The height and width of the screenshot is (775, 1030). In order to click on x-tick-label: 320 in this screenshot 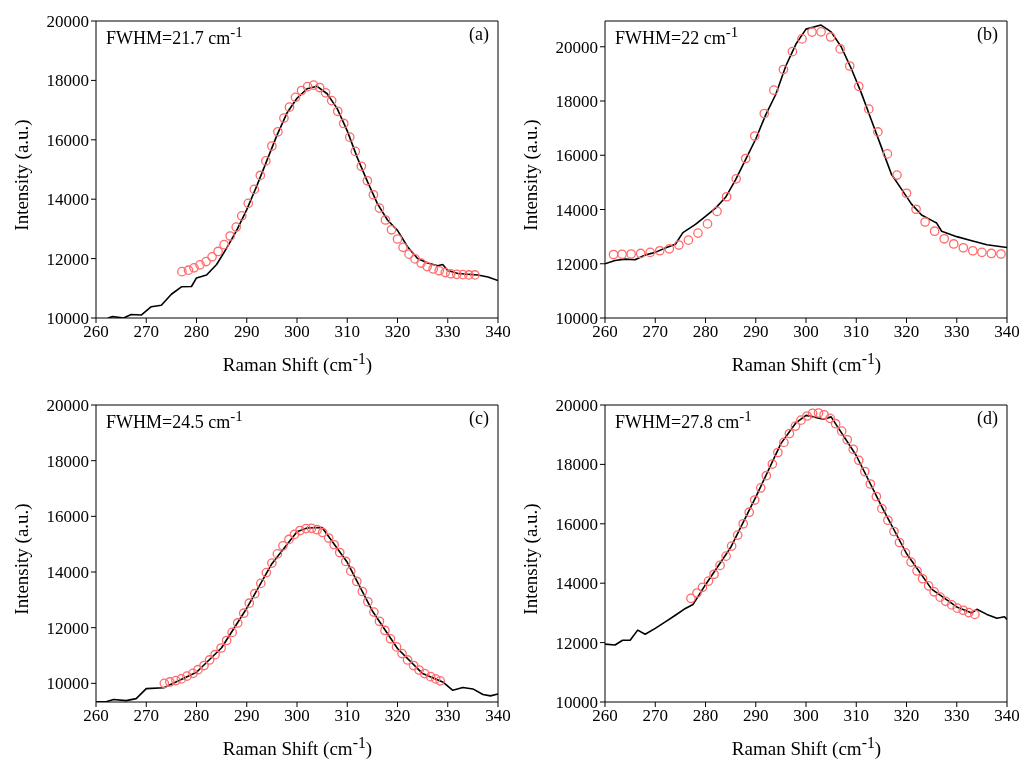, I will do `click(397, 716)`.